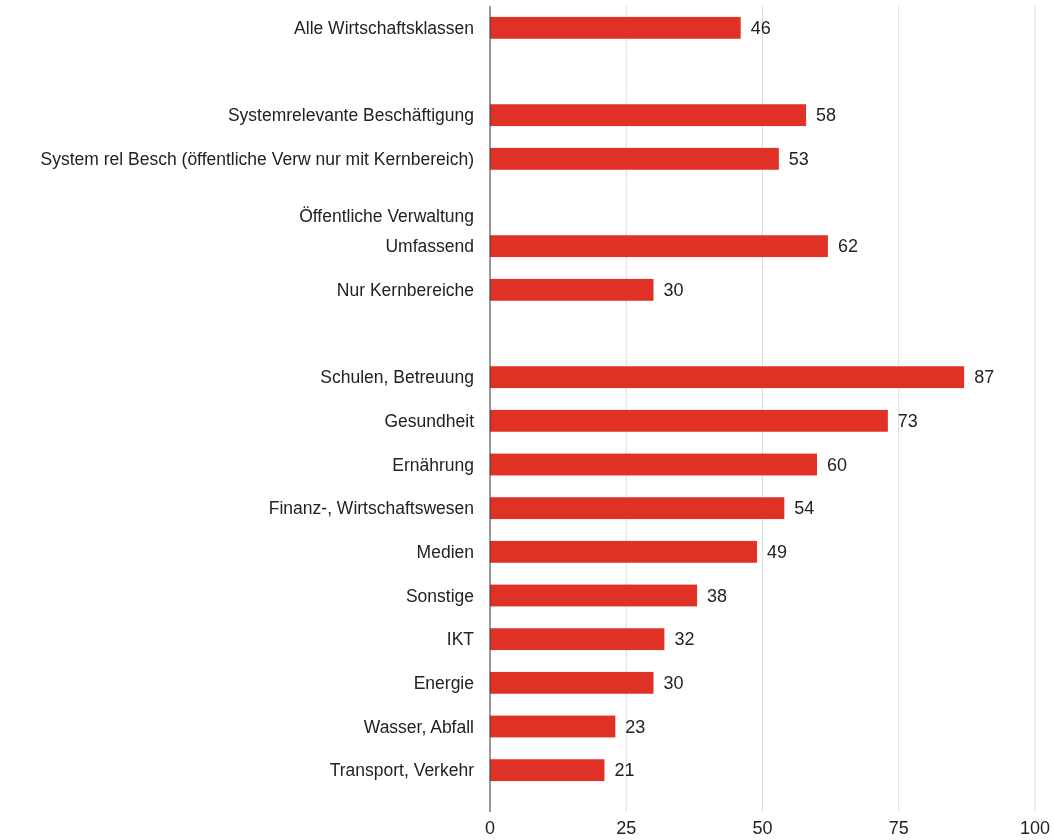 The width and height of the screenshot is (1054, 840). Describe the element at coordinates (684, 639) in the screenshot. I see `data-label: 32` at that location.